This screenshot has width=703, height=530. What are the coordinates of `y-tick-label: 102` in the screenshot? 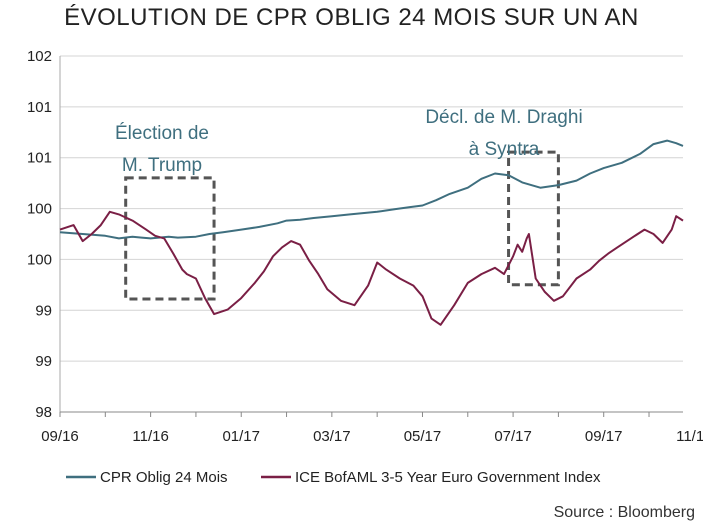 It's located at (39, 56).